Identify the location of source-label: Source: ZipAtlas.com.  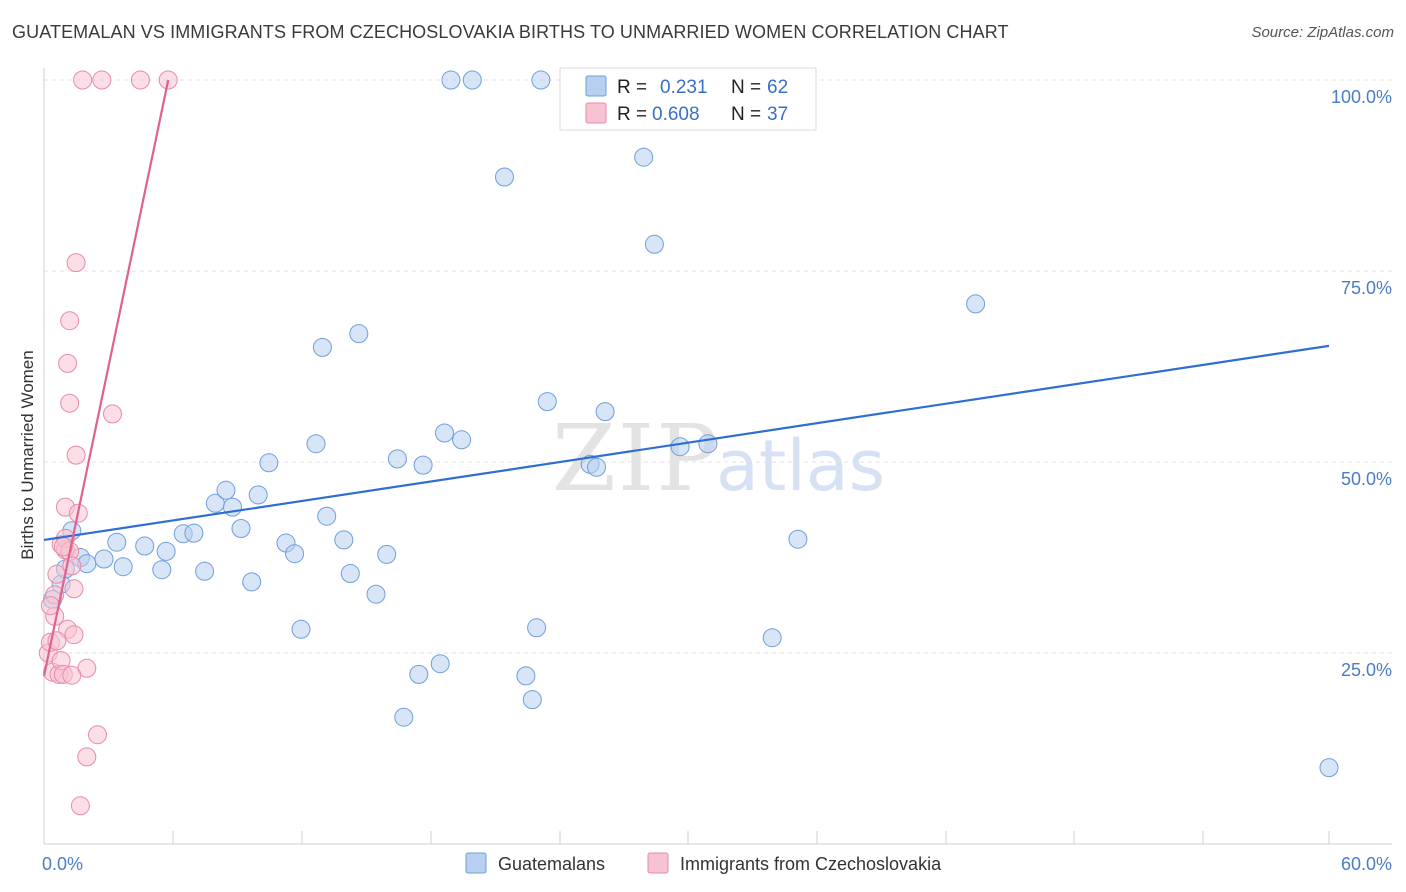
(1322, 32).